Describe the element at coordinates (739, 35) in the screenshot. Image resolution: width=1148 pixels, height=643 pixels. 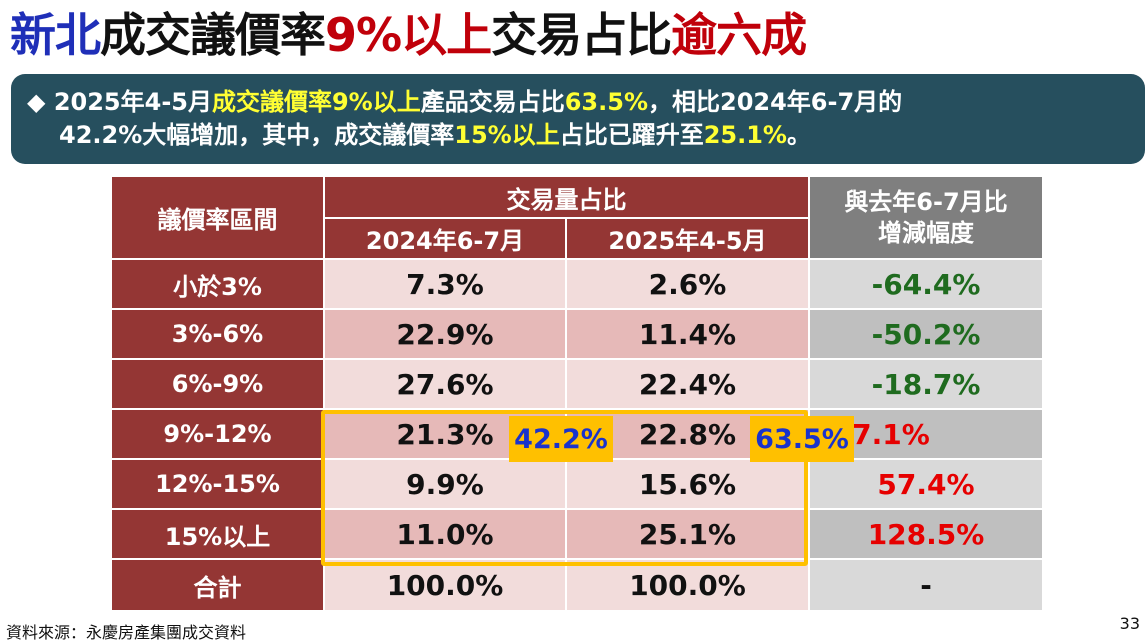
I see `title-part-conclusion: 逾六成` at that location.